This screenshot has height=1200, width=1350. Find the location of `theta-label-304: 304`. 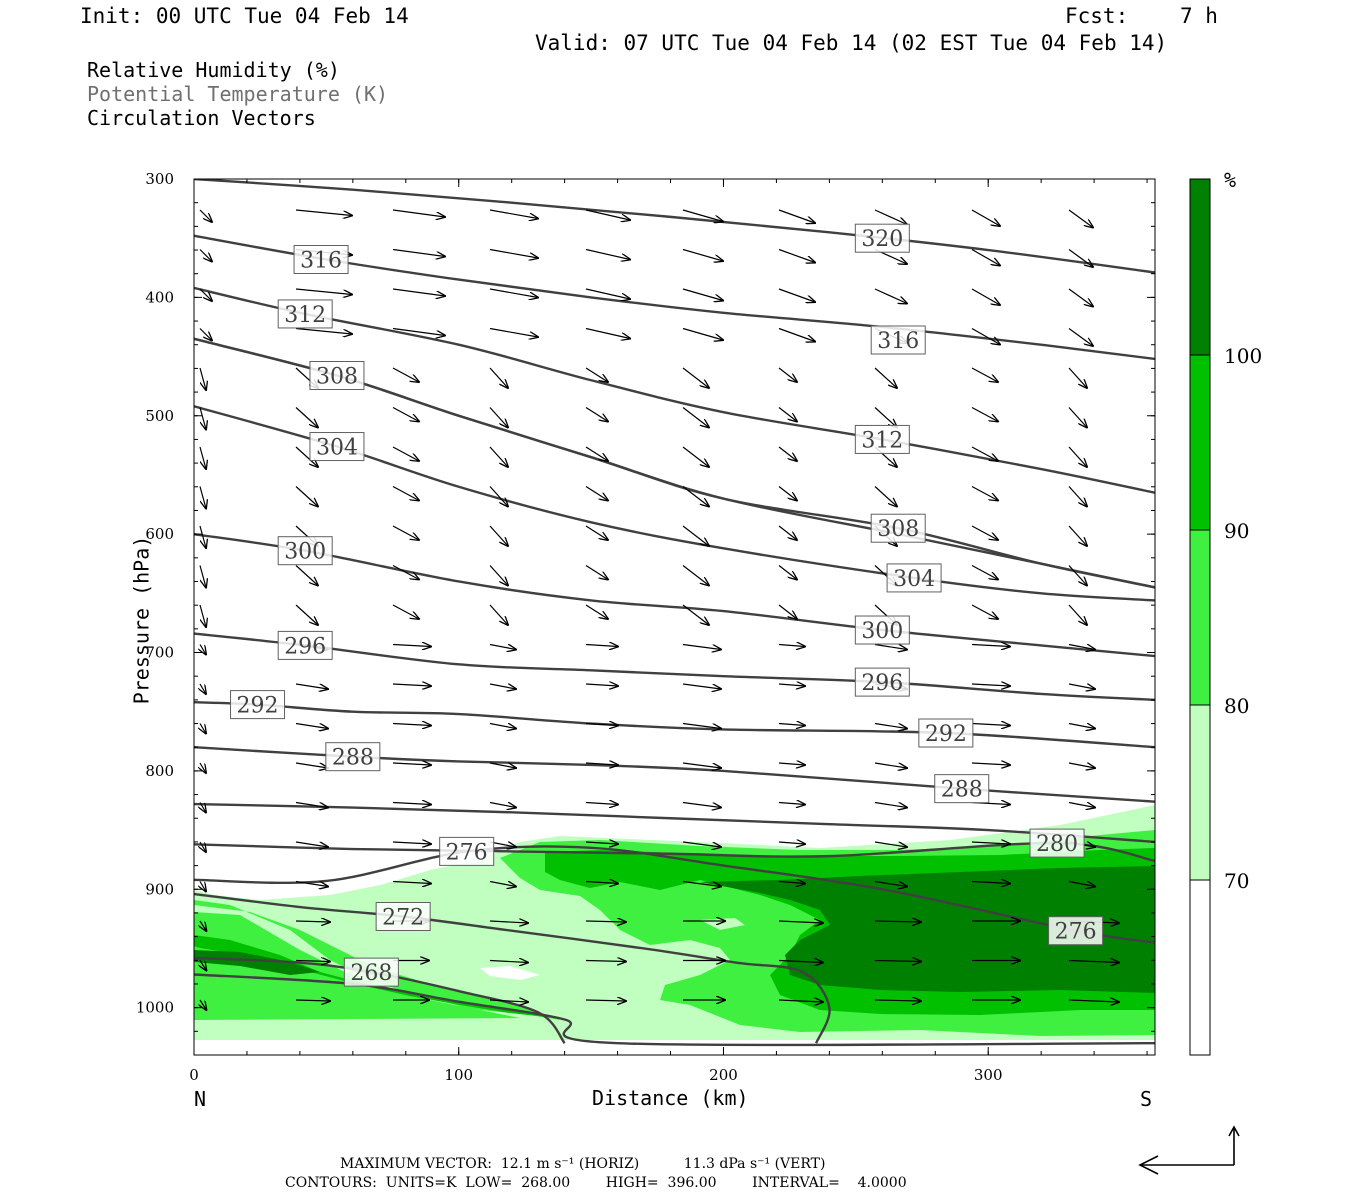

theta-label-304: 304 is located at coordinates (914, 579).